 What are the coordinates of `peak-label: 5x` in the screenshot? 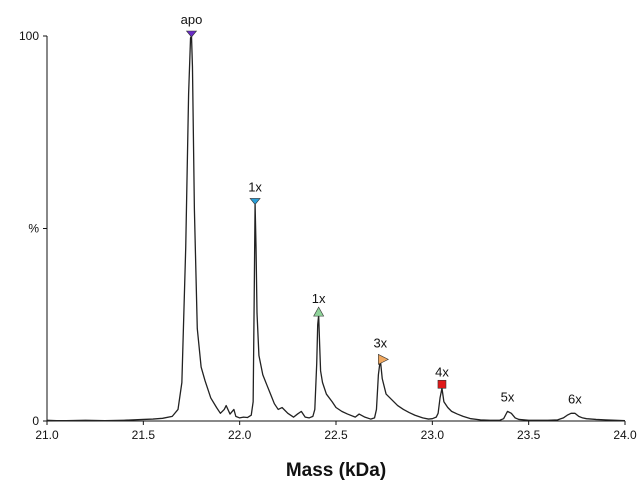 It's located at (508, 396).